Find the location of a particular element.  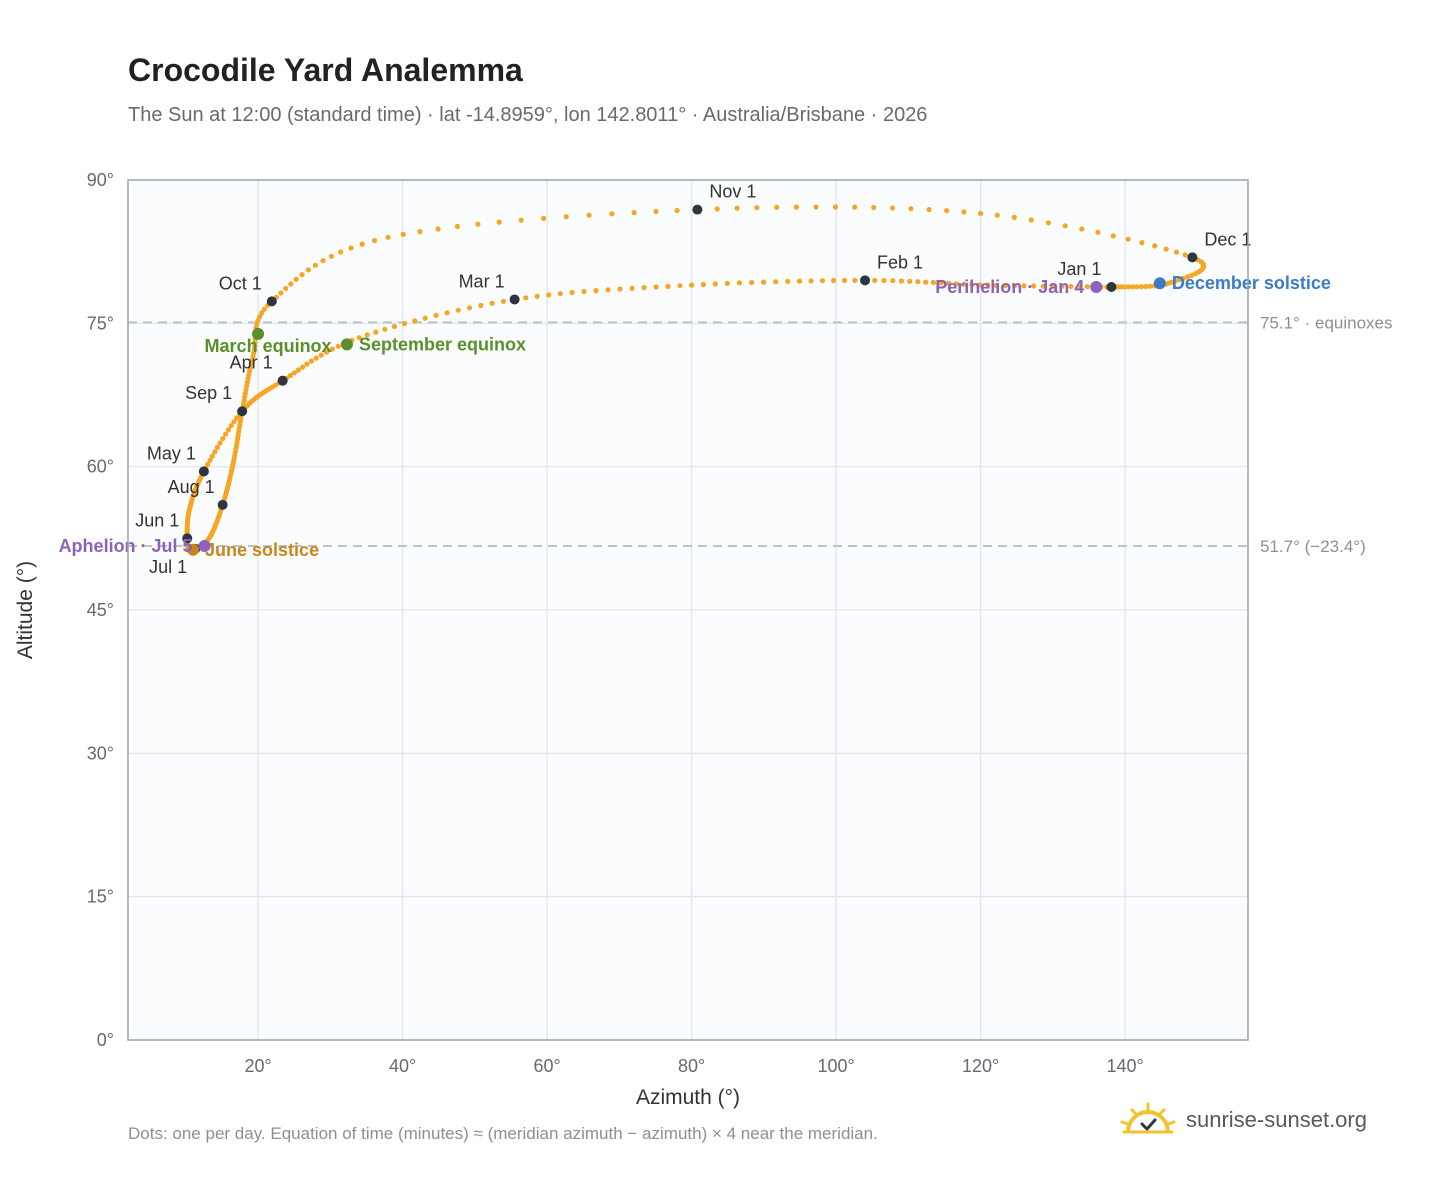

y-tick-label: 90° is located at coordinates (100, 180).